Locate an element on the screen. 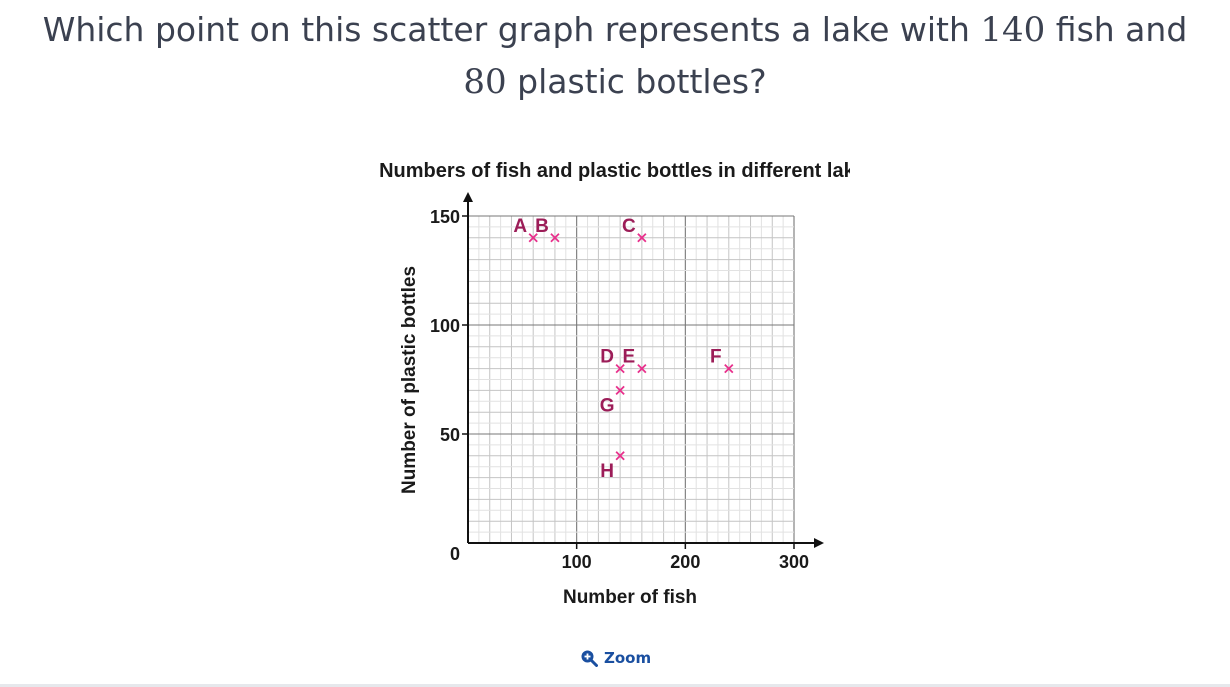 This screenshot has width=1230, height=687. x-axis-arrow is located at coordinates (819, 543).